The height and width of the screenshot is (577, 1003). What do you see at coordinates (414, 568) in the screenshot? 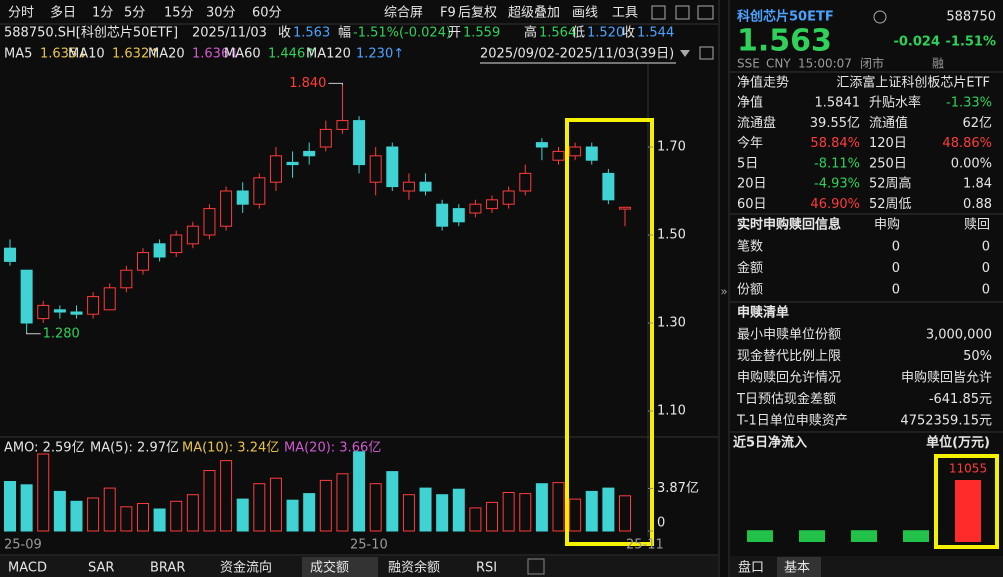
I see `indicator-tab: 融资余额` at bounding box center [414, 568].